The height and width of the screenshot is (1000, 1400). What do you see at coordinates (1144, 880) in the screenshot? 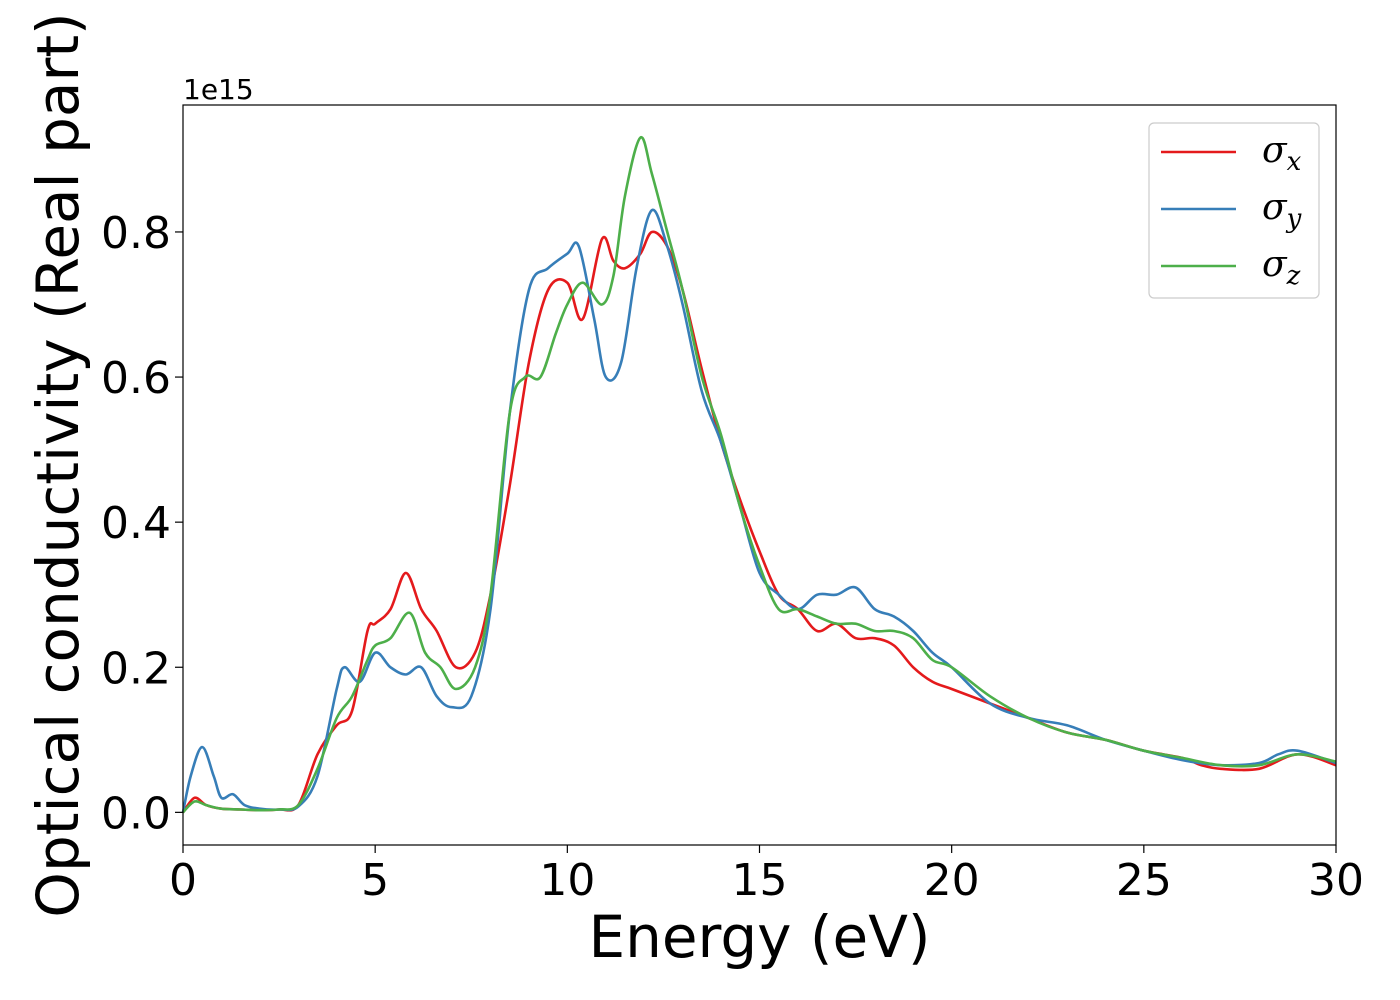
I see `x-tick-label: 25` at bounding box center [1144, 880].